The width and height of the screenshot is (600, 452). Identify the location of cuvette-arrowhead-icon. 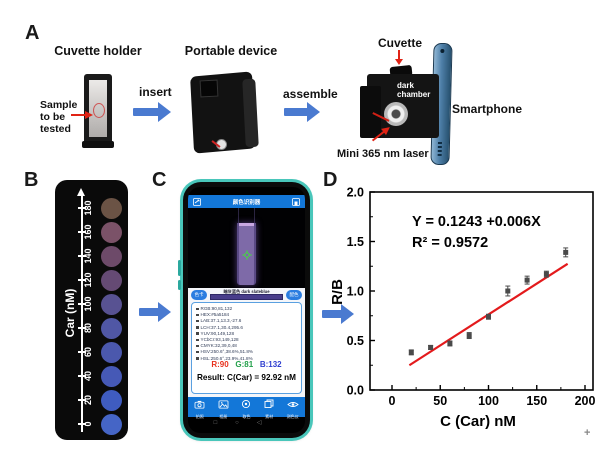
(398, 62).